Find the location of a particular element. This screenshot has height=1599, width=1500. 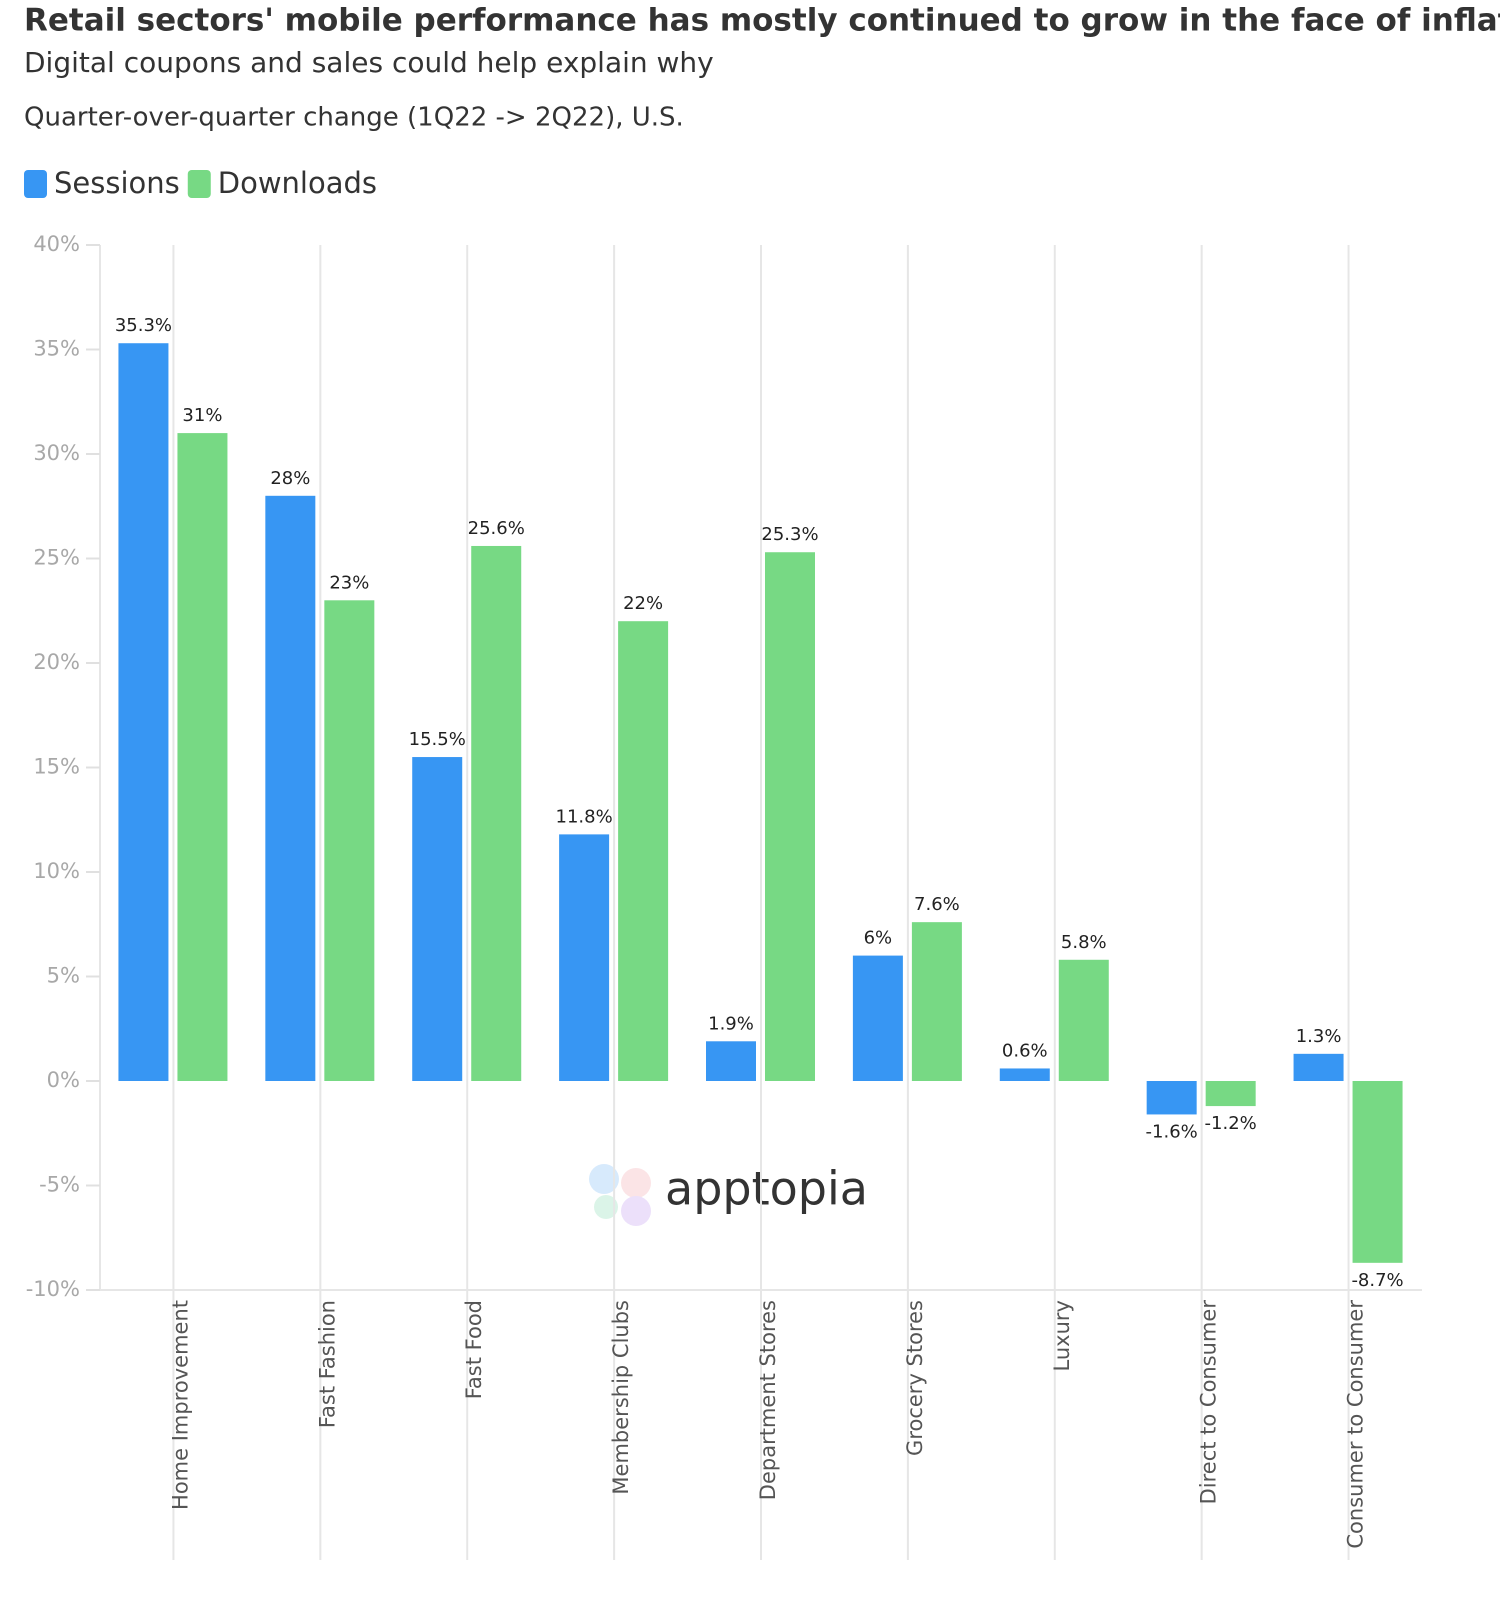

x-tick-label: Luxury is located at coordinates (1062, 1335).